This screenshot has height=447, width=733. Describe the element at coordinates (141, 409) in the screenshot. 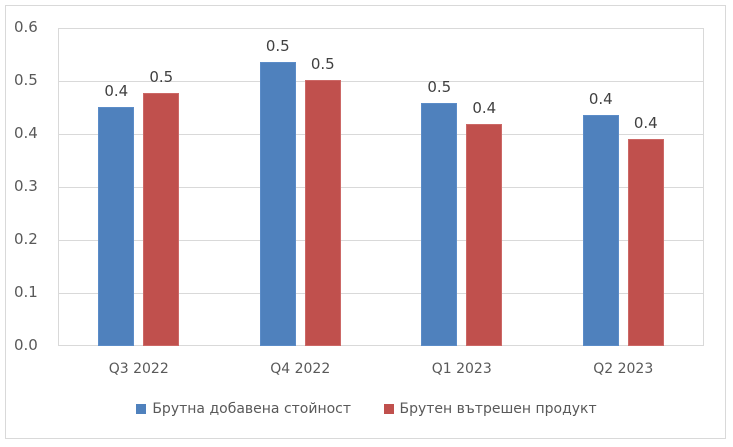

I see `legend-swatch-blue-icon` at that location.